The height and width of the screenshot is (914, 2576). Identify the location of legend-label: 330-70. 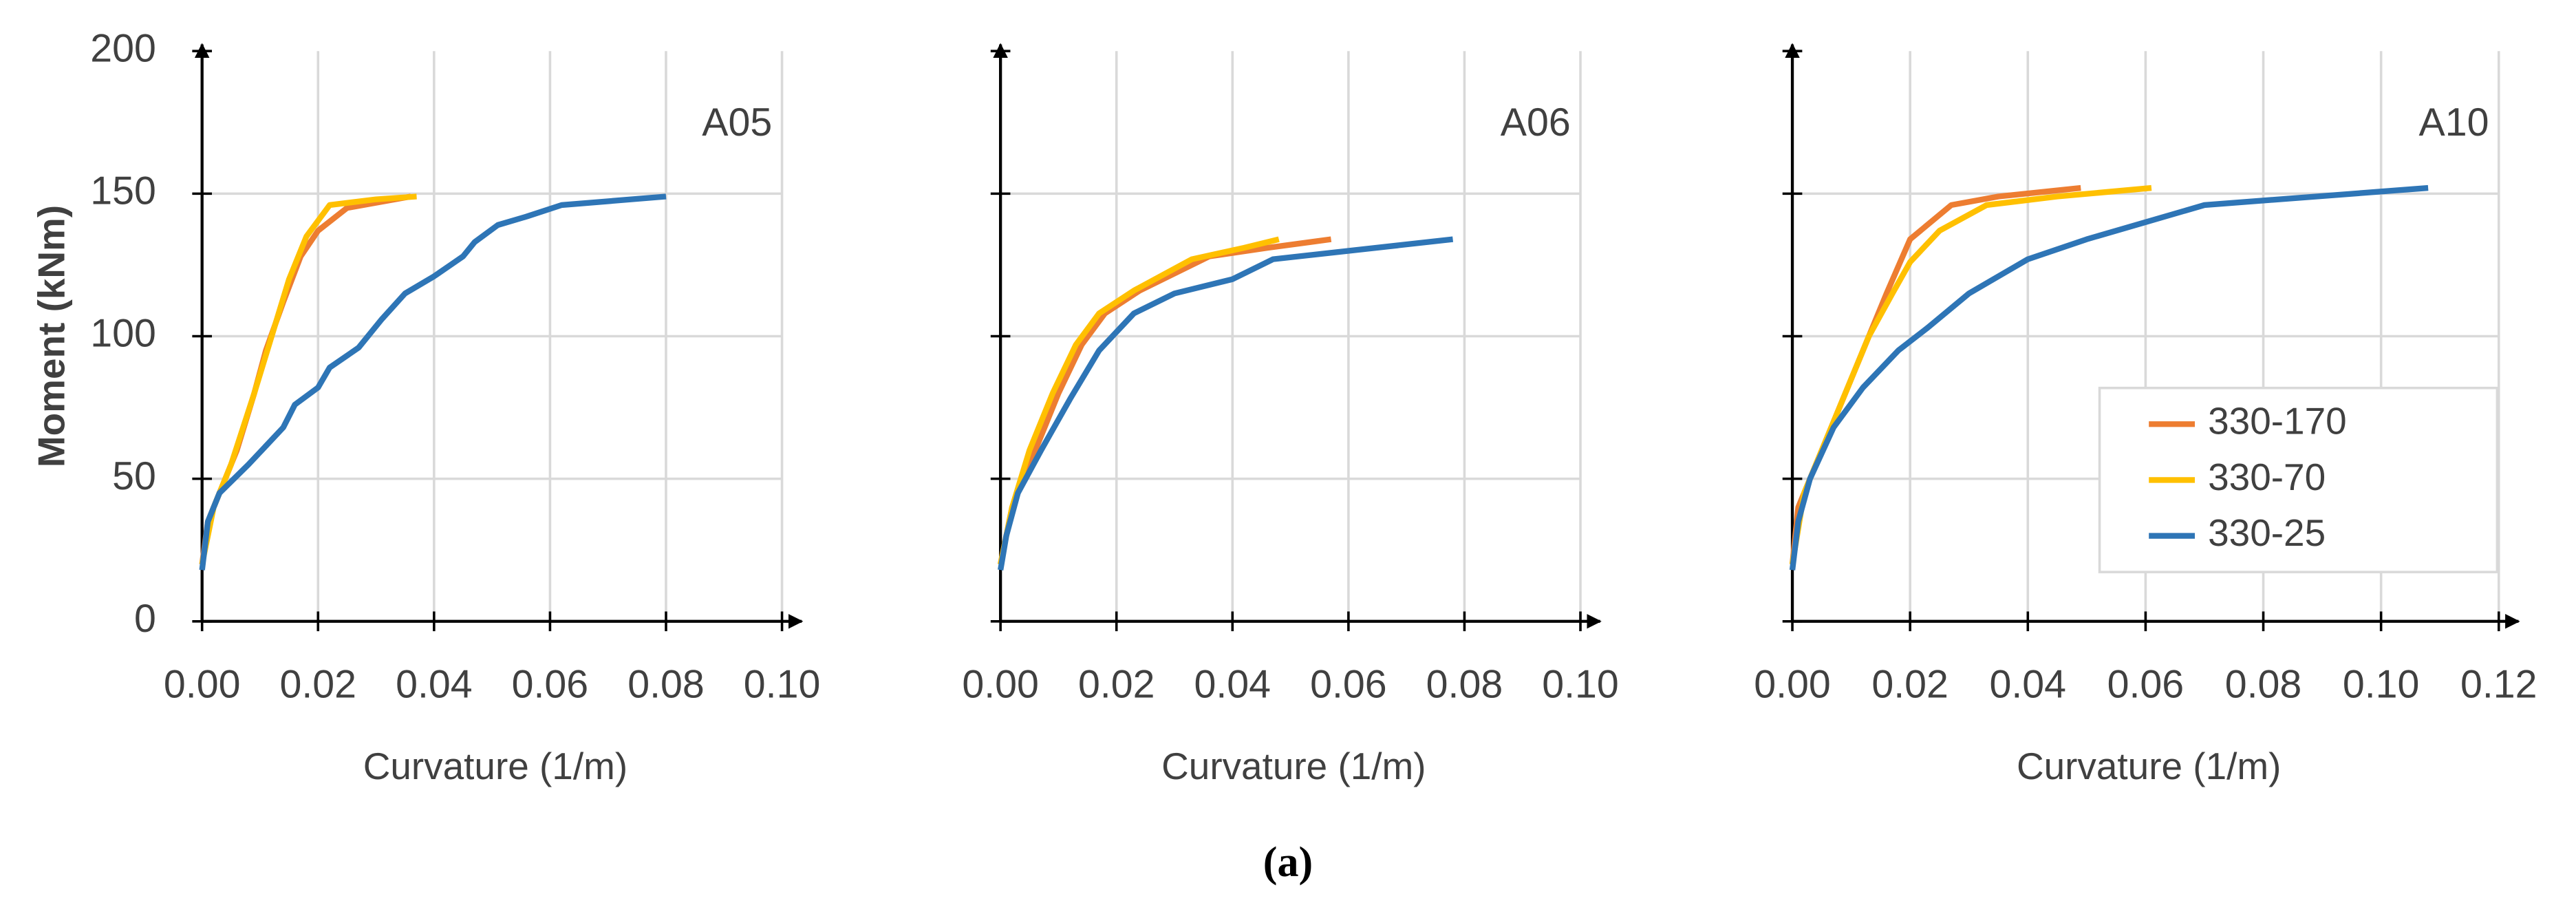
(2267, 477).